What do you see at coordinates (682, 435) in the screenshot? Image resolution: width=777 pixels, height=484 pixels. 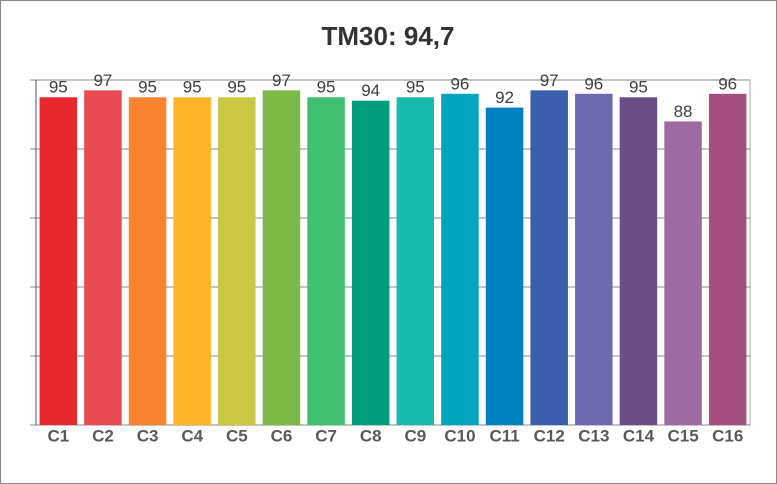 I see `x-tick-label: C15` at bounding box center [682, 435].